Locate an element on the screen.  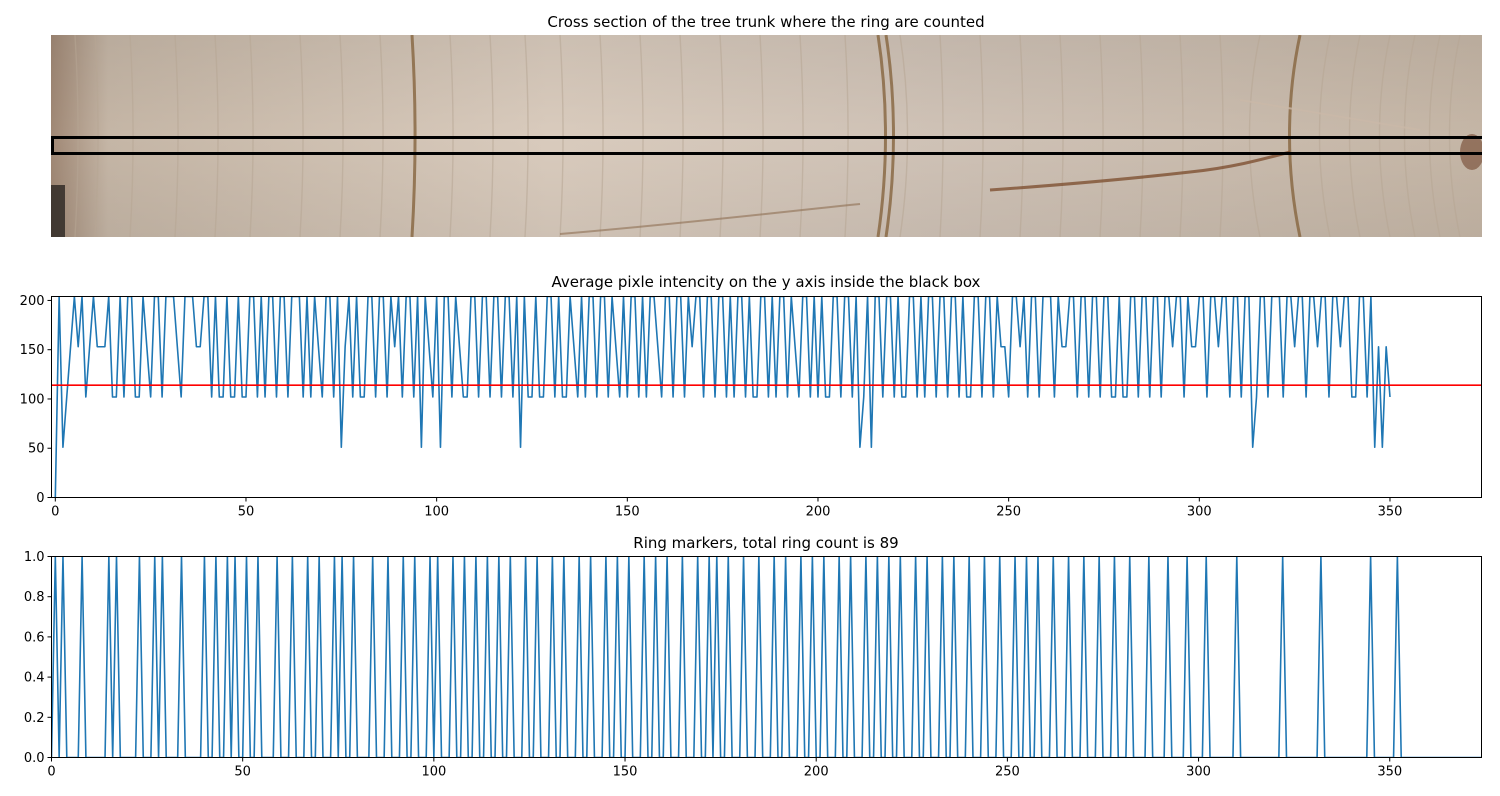
y-tick-label: 0.8 is located at coordinates (34, 597).